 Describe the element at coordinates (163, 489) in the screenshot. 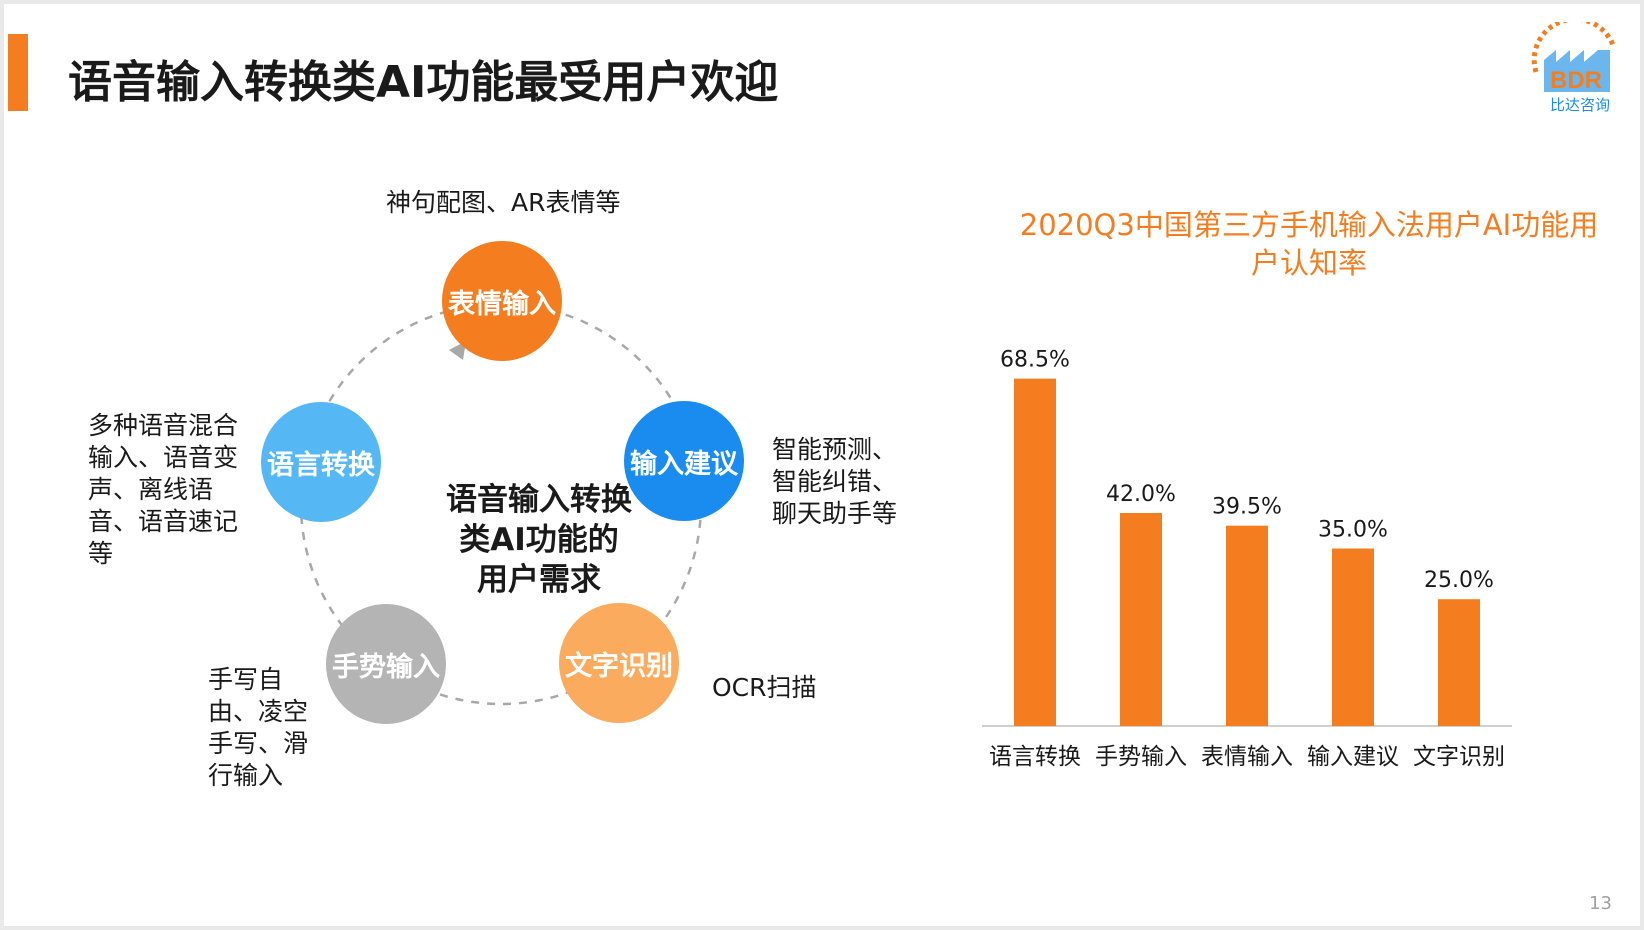

I see `note-language-conversion: 多种语音混合输入、语音变声、离线语音、语音速记等` at that location.